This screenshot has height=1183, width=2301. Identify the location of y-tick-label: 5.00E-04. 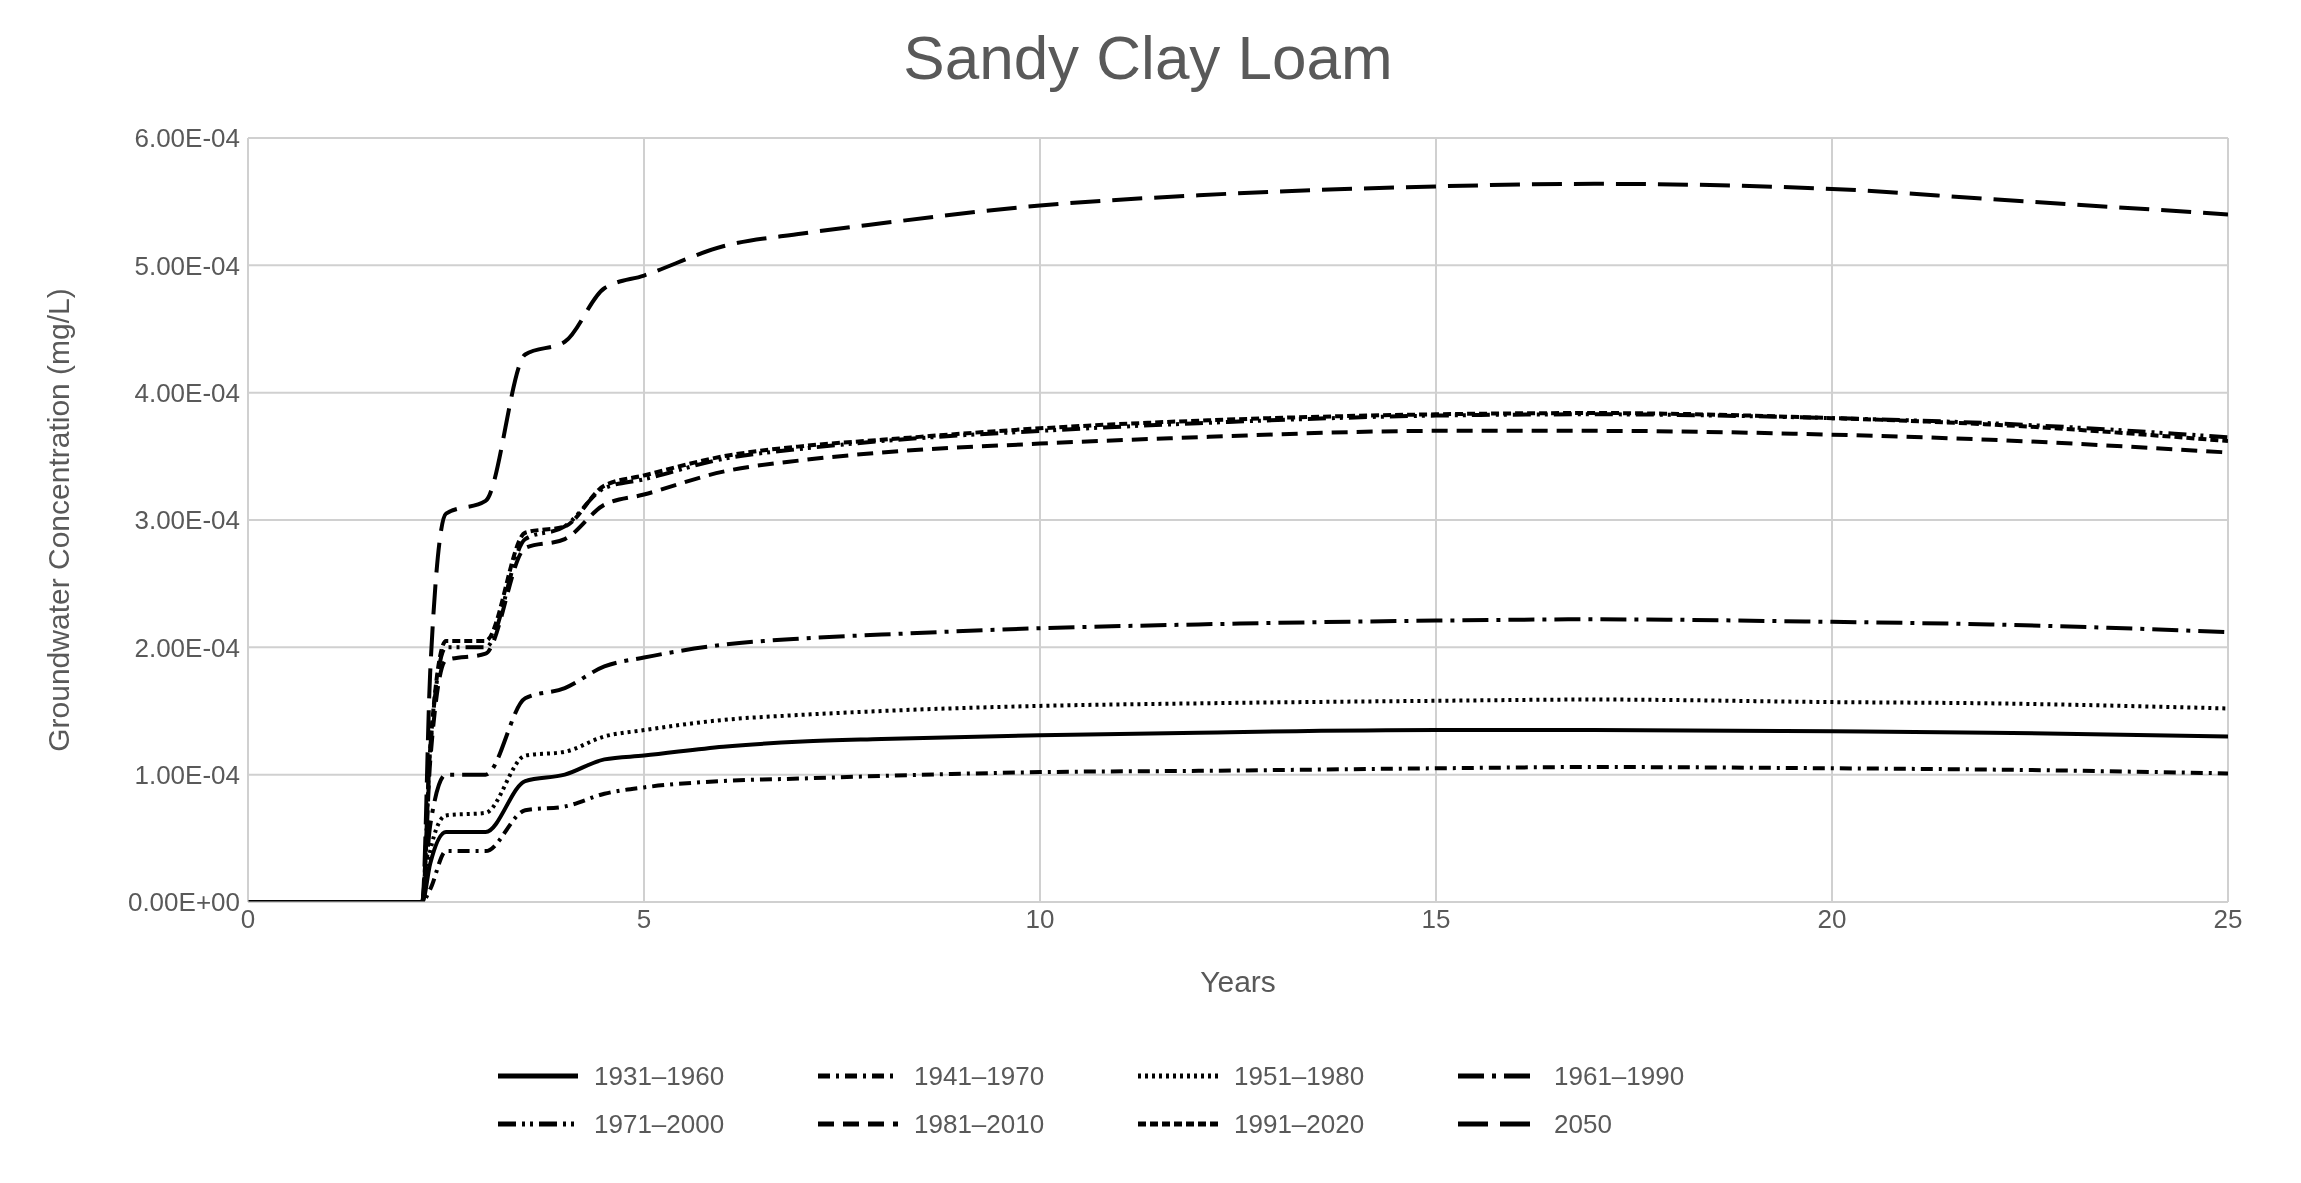
(187, 265).